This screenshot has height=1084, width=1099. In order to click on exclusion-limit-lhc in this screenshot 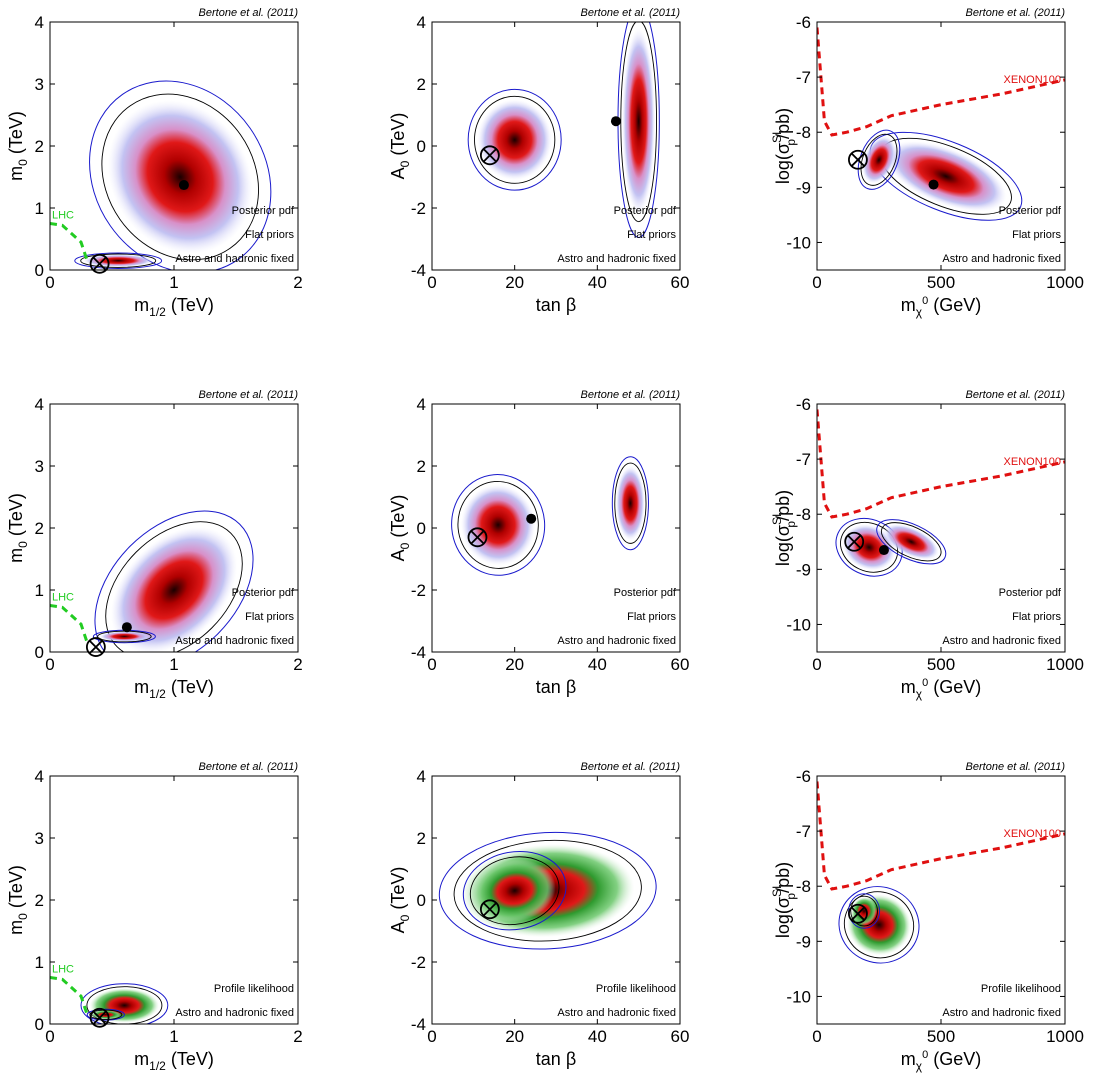, I will do `click(69, 996)`.